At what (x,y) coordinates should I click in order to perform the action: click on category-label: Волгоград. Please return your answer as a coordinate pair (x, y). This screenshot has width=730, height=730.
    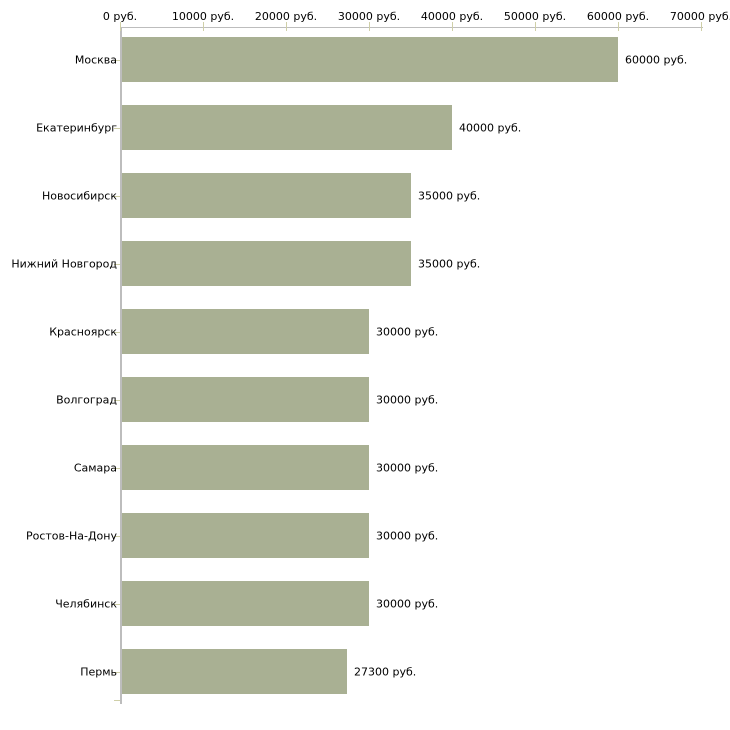
    Looking at the image, I should click on (86, 399).